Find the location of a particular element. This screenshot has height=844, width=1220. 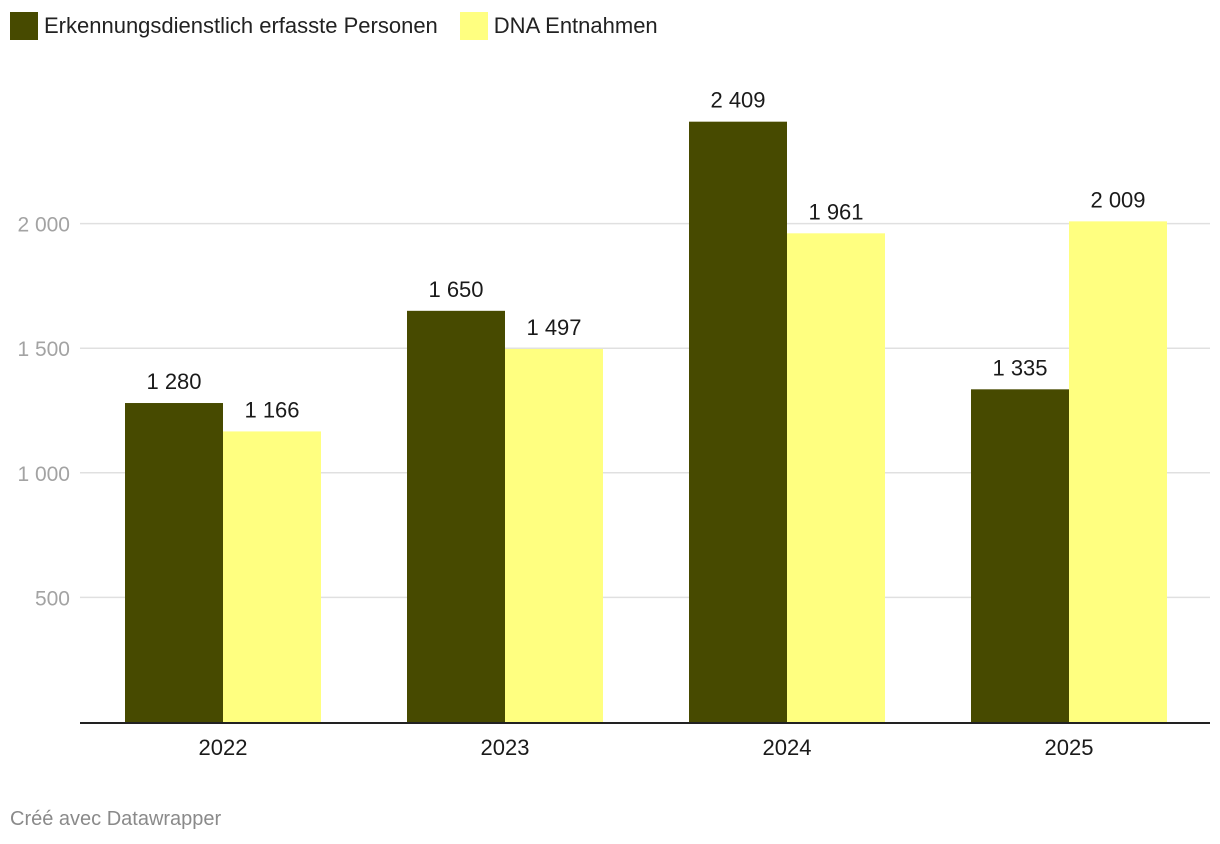

legend-item-erkennungsdienstlich: Erkennungsdienstlich erfasste Personen is located at coordinates (224, 26).